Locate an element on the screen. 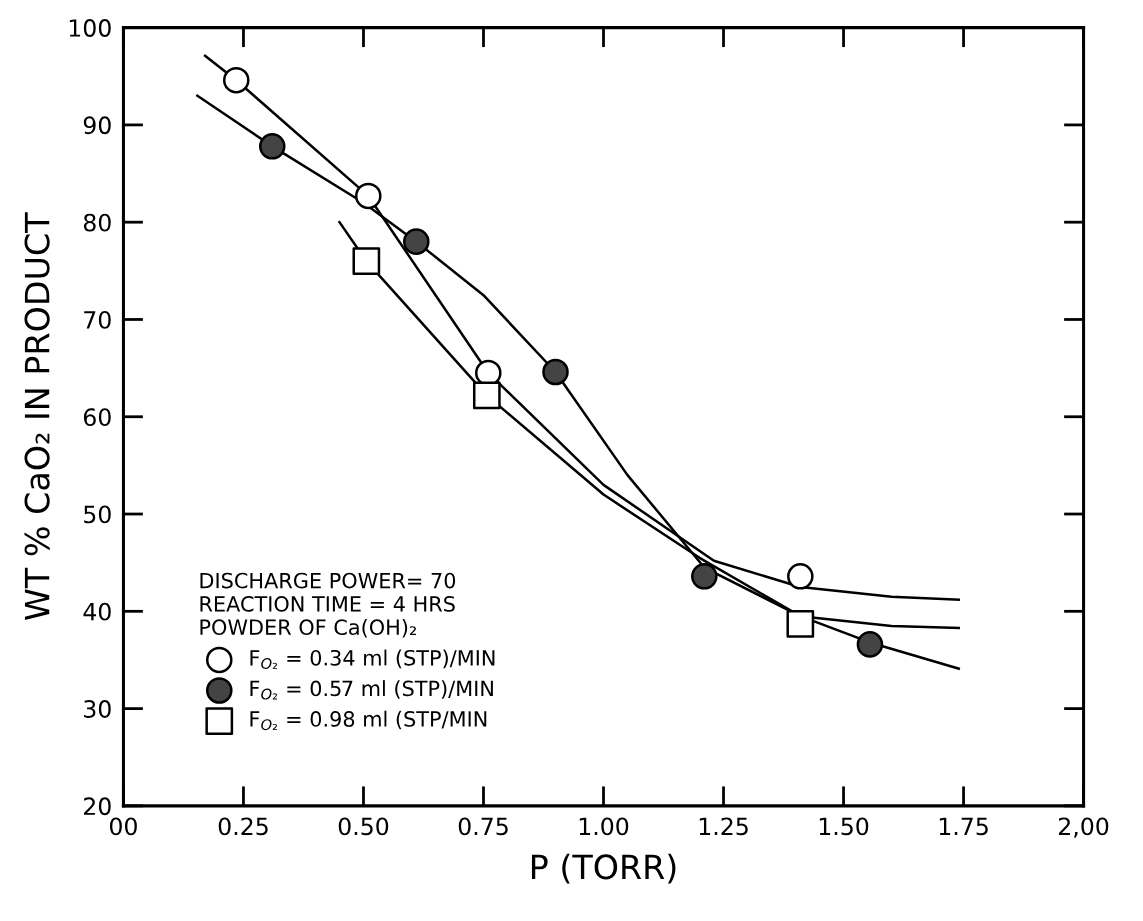 This screenshot has width=1143, height=921. legend-label: F$_{O₂}$ = 0.34 ml (STP)/MIN is located at coordinates (372, 659).